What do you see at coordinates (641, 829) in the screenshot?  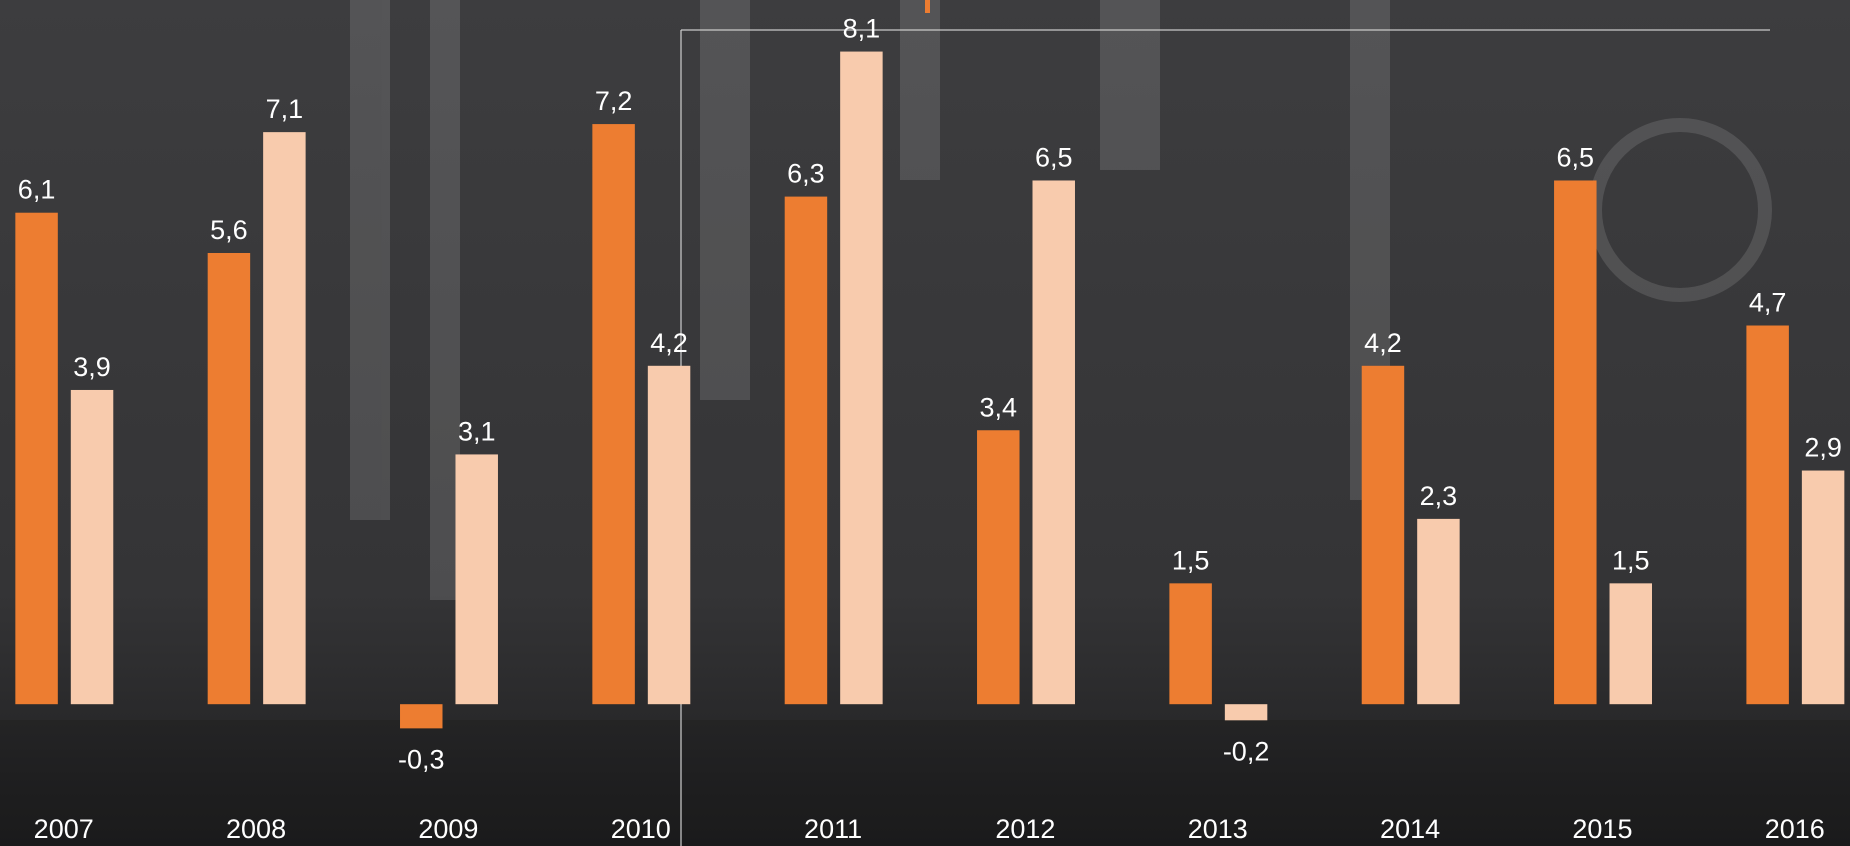 I see `x-tick-label: 2010` at bounding box center [641, 829].